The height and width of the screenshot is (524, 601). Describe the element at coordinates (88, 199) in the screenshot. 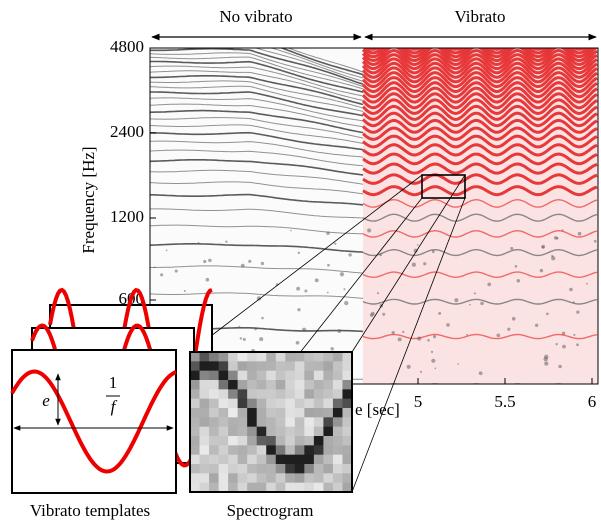

I see `y-axis-label: Frequency [Hz]` at that location.